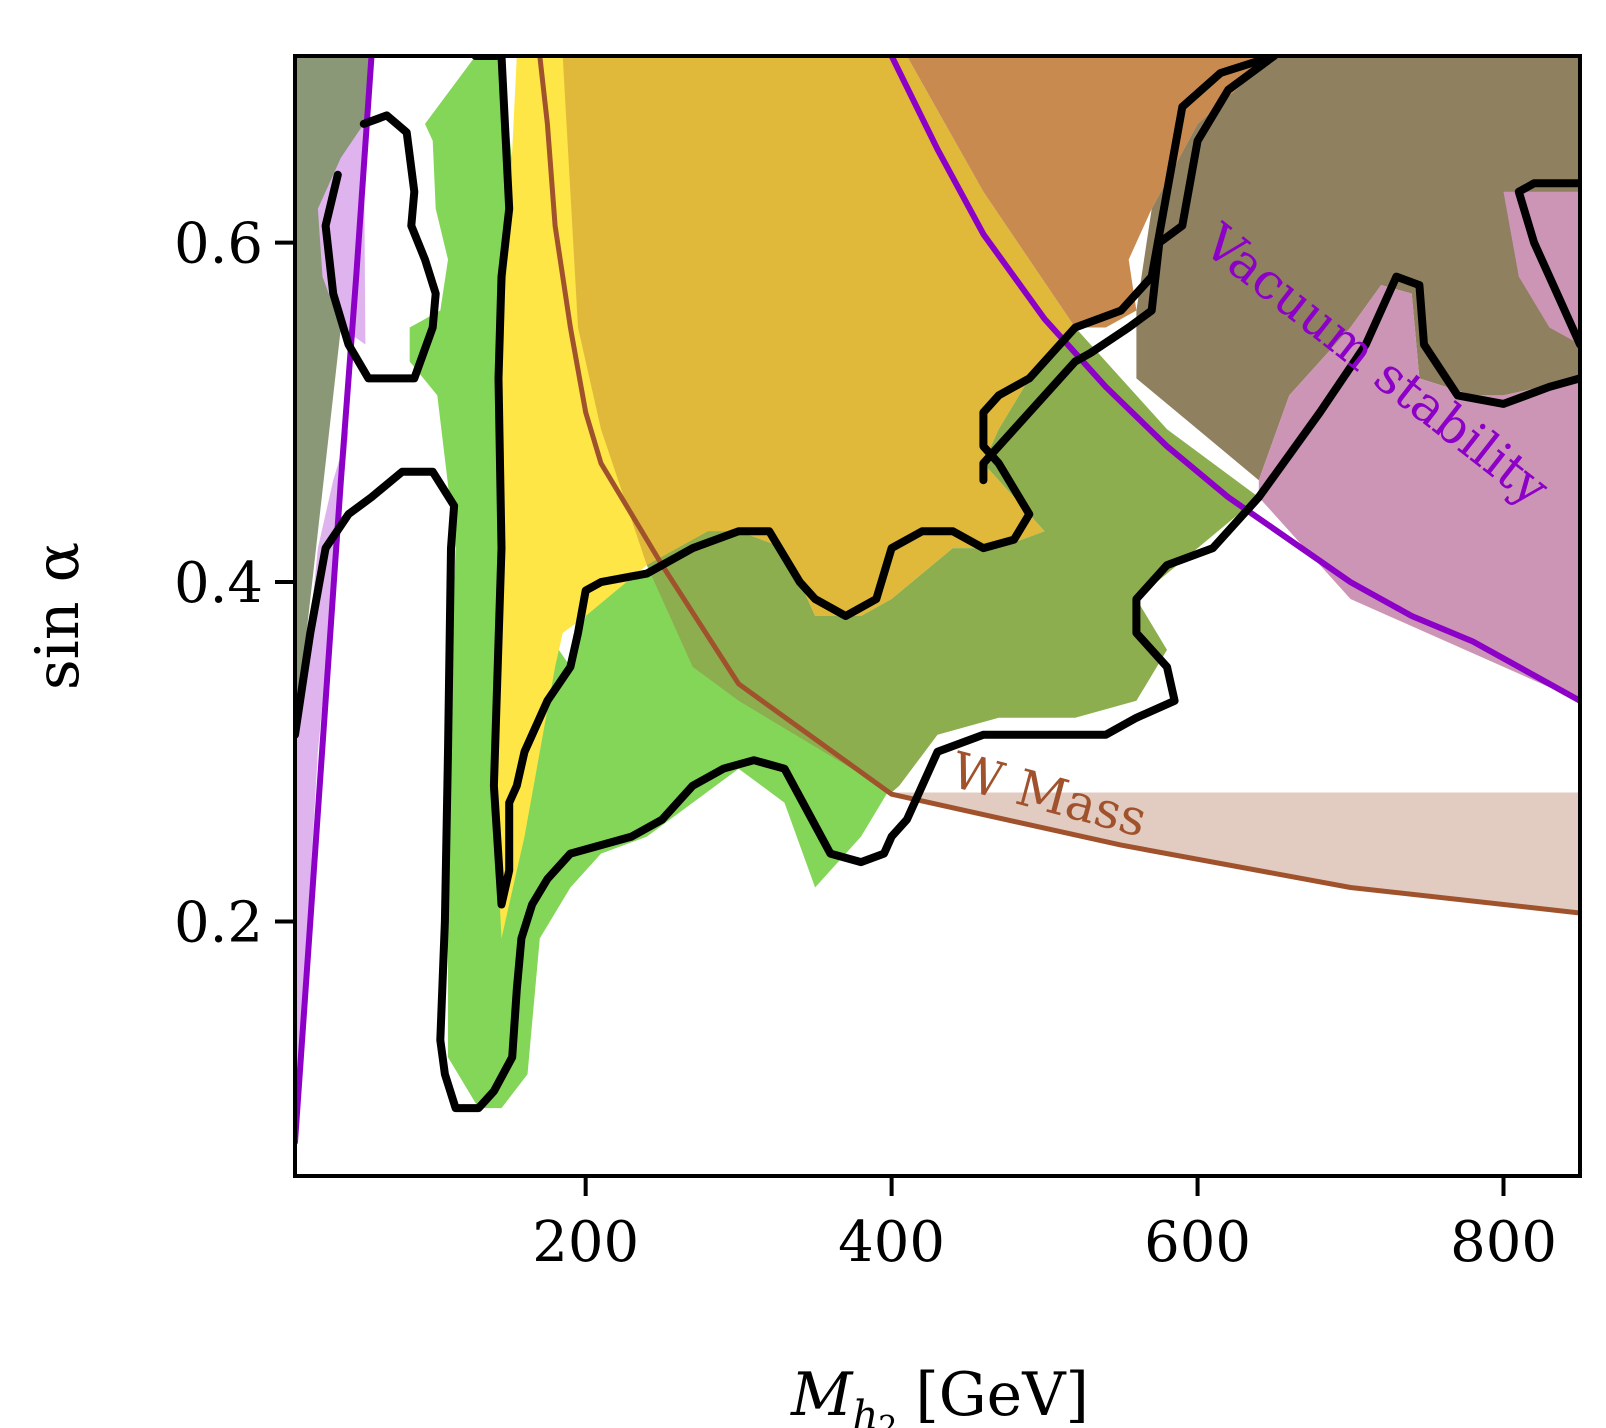 This screenshot has height=1428, width=1606. Describe the element at coordinates (887, 1419) in the screenshot. I see `x-axis-title-subsub: 2` at that location.